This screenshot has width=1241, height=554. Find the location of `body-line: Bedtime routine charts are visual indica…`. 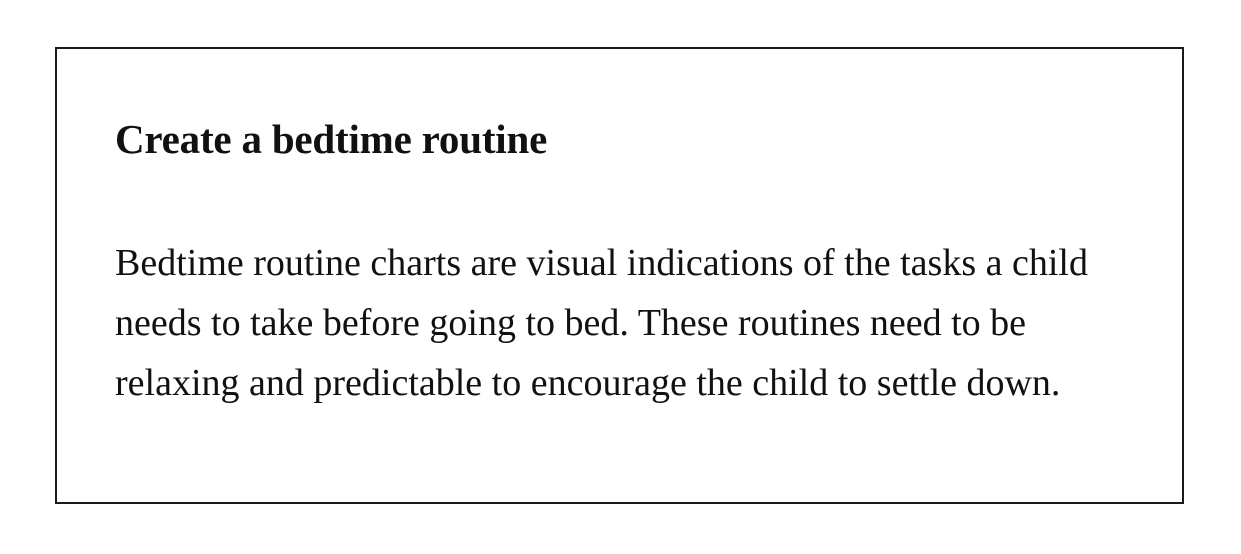

body-line: Bedtime routine charts are visual indica… is located at coordinates (601, 263).